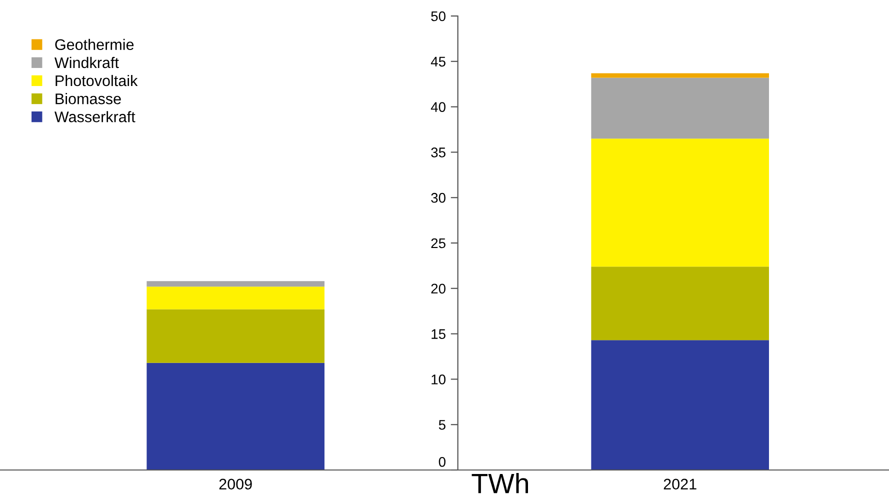 The height and width of the screenshot is (504, 889). Describe the element at coordinates (439, 379) in the screenshot. I see `y-tick-label: 10` at that location.